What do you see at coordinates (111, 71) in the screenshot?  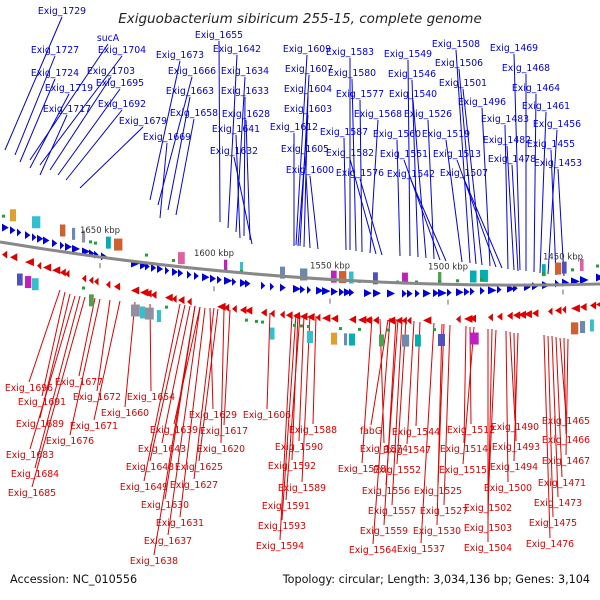 I see `gene-label: Exig_1703` at bounding box center [111, 71].